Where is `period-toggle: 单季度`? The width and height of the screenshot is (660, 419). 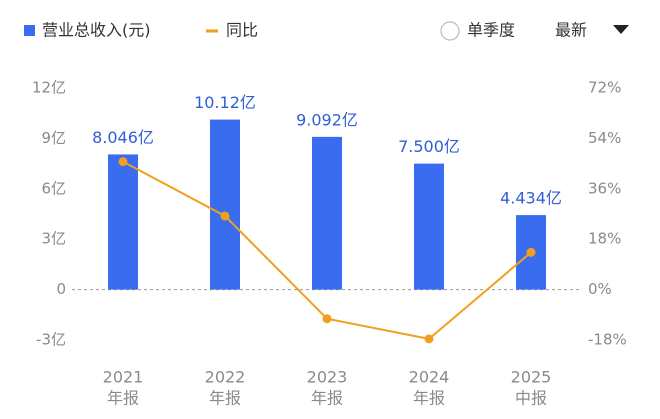
period-toggle: 单季度 is located at coordinates (477, 31).